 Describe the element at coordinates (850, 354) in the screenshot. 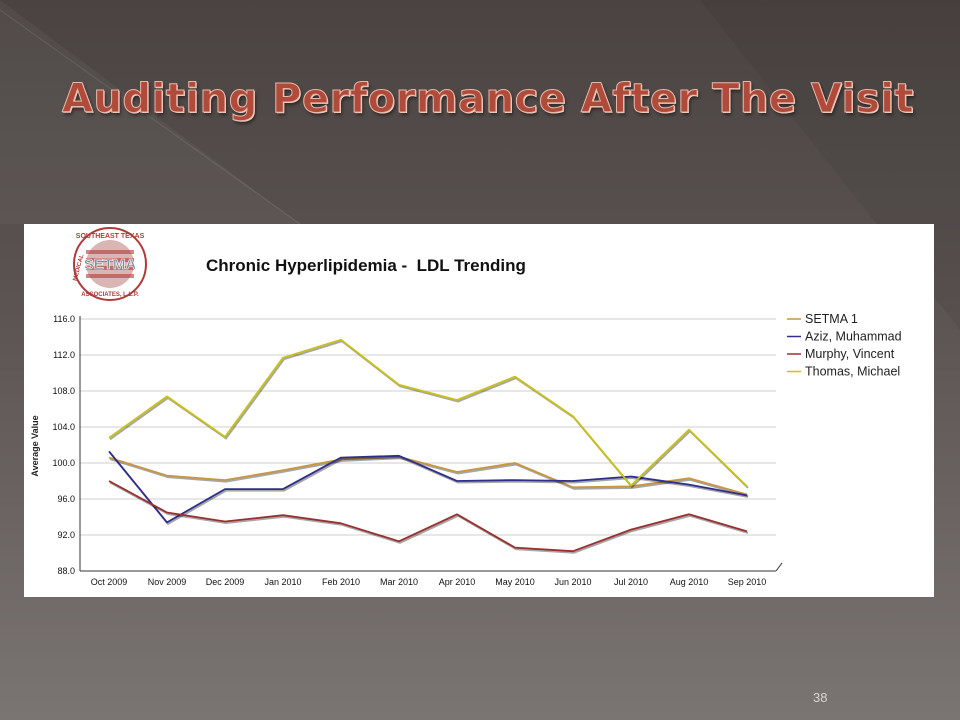

I see `legend-label: Murphy, Vincent` at that location.